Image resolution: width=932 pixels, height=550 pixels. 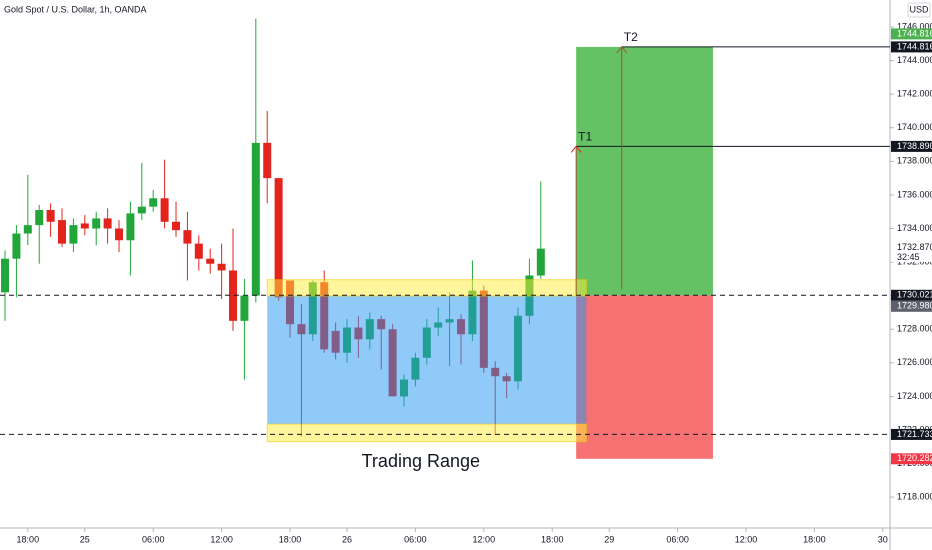 I want to click on range-label: Trading Range, so click(x=421, y=461).